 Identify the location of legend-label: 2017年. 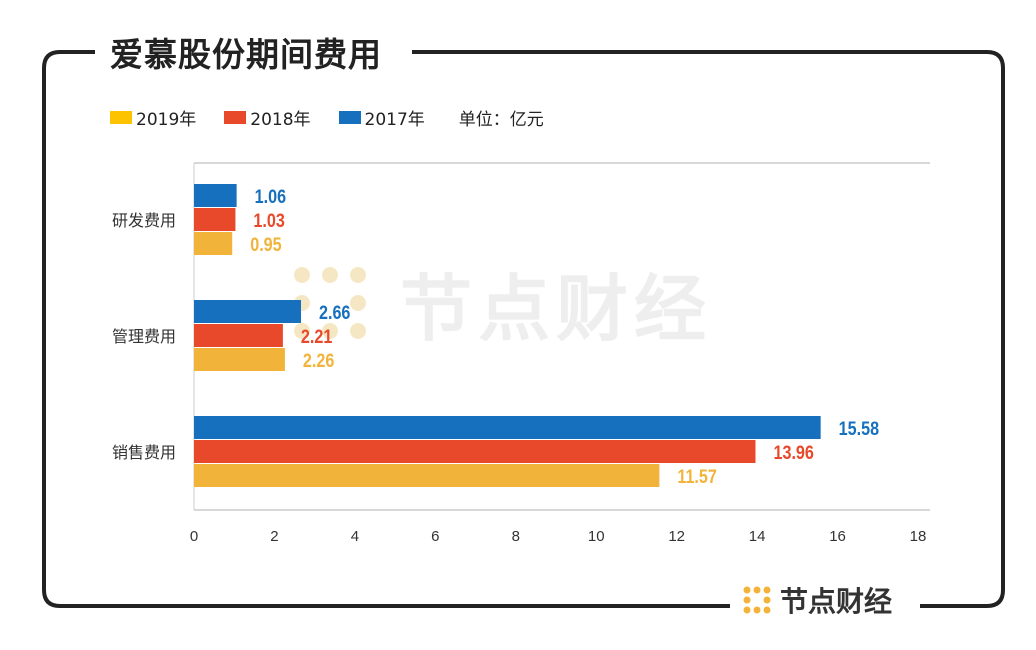
(394, 120).